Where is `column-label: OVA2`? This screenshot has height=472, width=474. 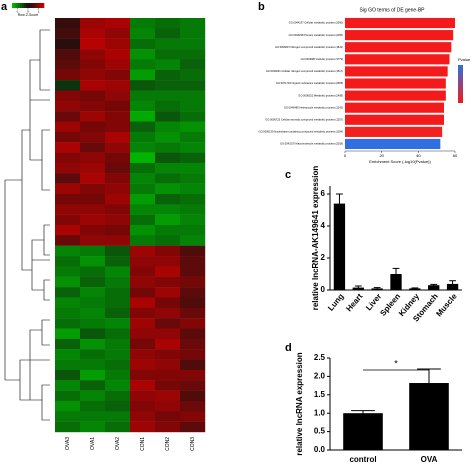
column-label: OVA2 is located at coordinates (118, 443).